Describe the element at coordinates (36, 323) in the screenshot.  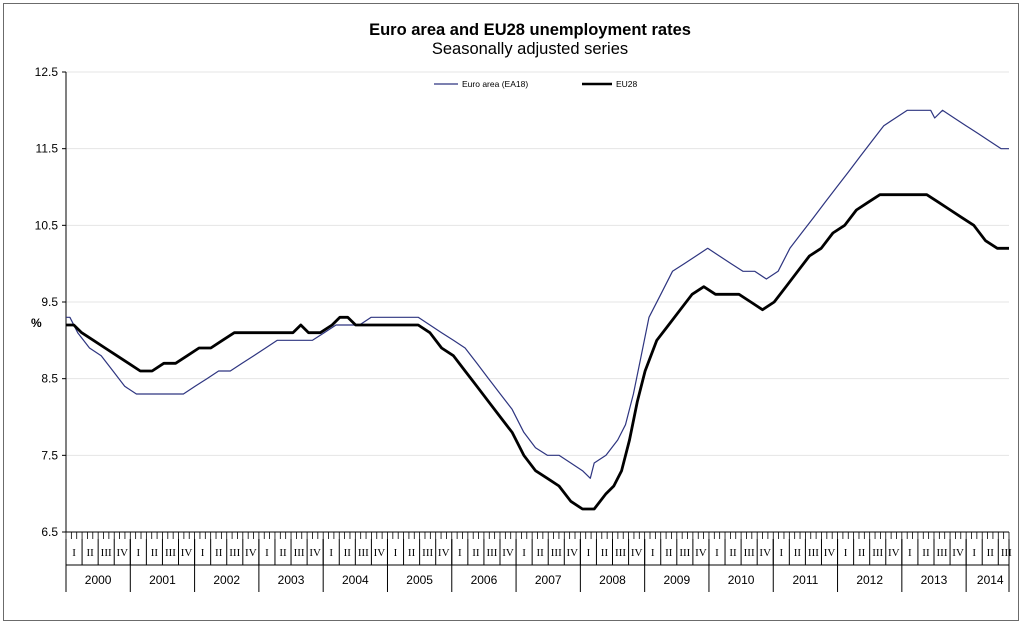
I see `y-axis-unit-label: %` at that location.